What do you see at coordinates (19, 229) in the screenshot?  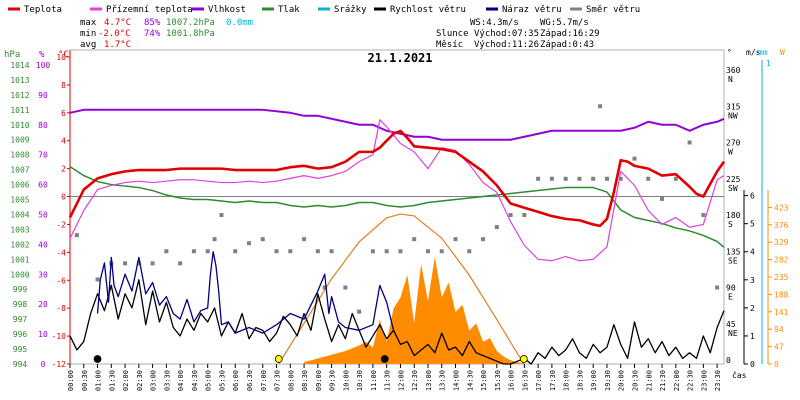 I see `hpa-tick-label: 1003` at bounding box center [19, 229].